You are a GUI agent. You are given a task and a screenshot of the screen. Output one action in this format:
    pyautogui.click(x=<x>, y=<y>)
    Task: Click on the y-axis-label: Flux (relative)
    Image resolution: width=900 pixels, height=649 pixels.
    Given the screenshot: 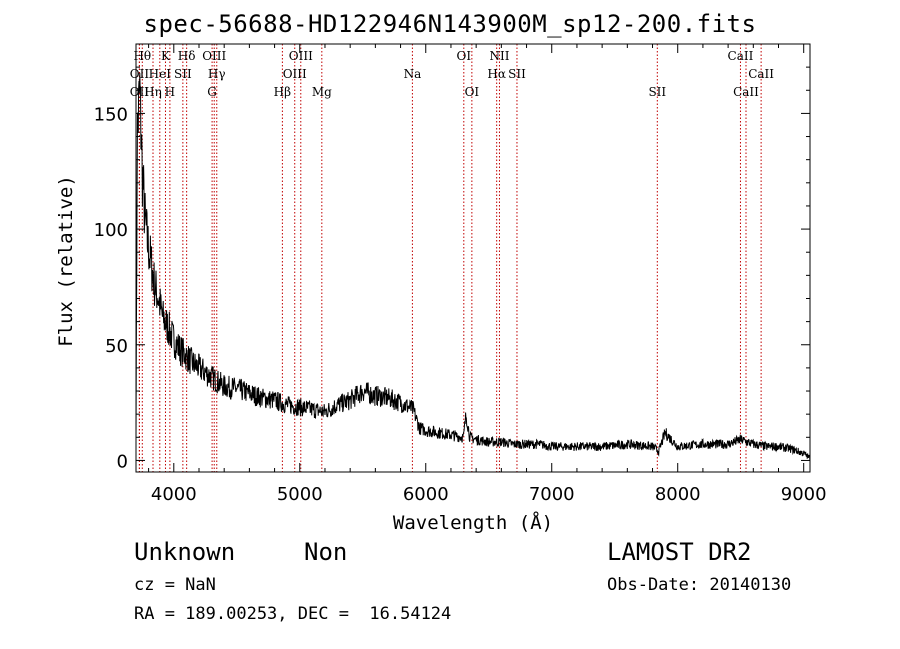 What is the action you would take?
    pyautogui.click(x=66, y=261)
    